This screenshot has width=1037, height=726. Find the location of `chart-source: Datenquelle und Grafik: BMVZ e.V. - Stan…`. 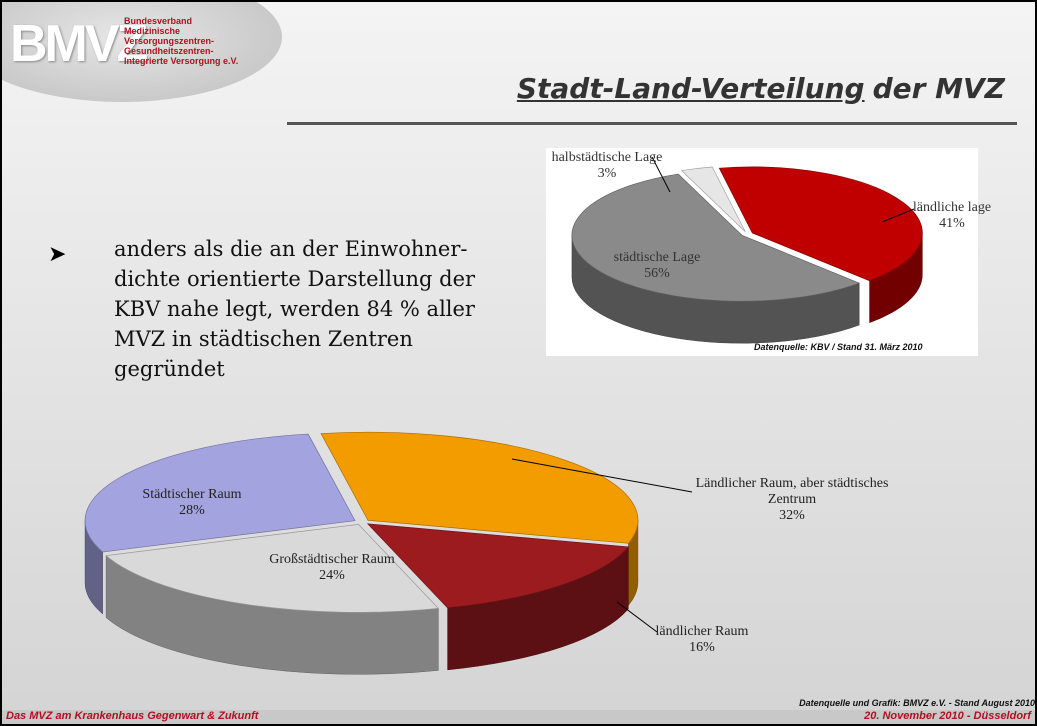

chart-source: Datenquelle und Grafik: BMVZ e.V. - Stan… is located at coordinates (917, 703).